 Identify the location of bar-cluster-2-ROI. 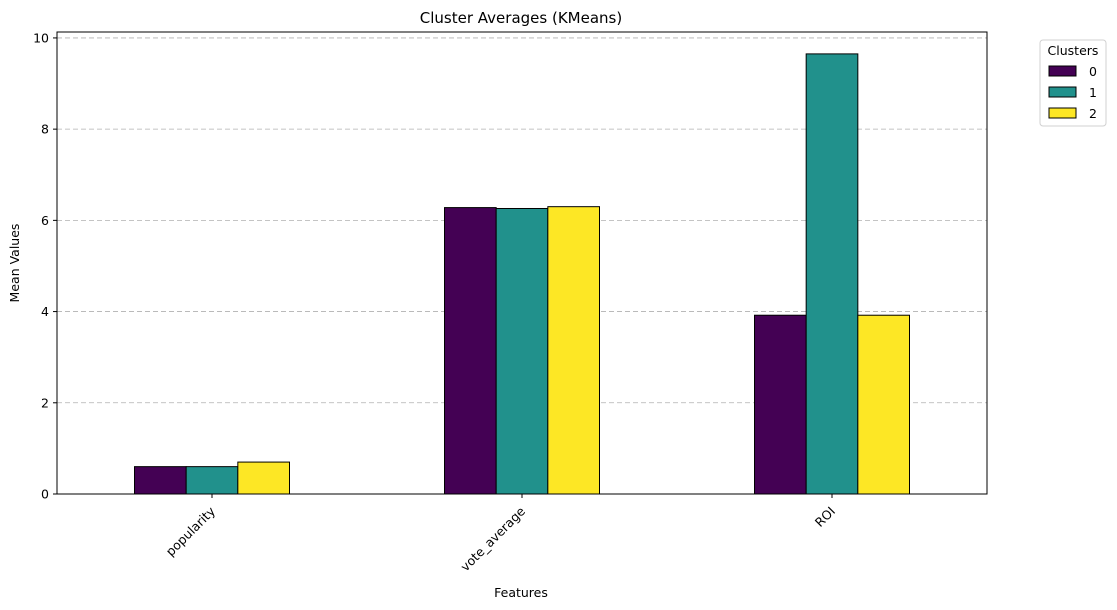
(883, 404).